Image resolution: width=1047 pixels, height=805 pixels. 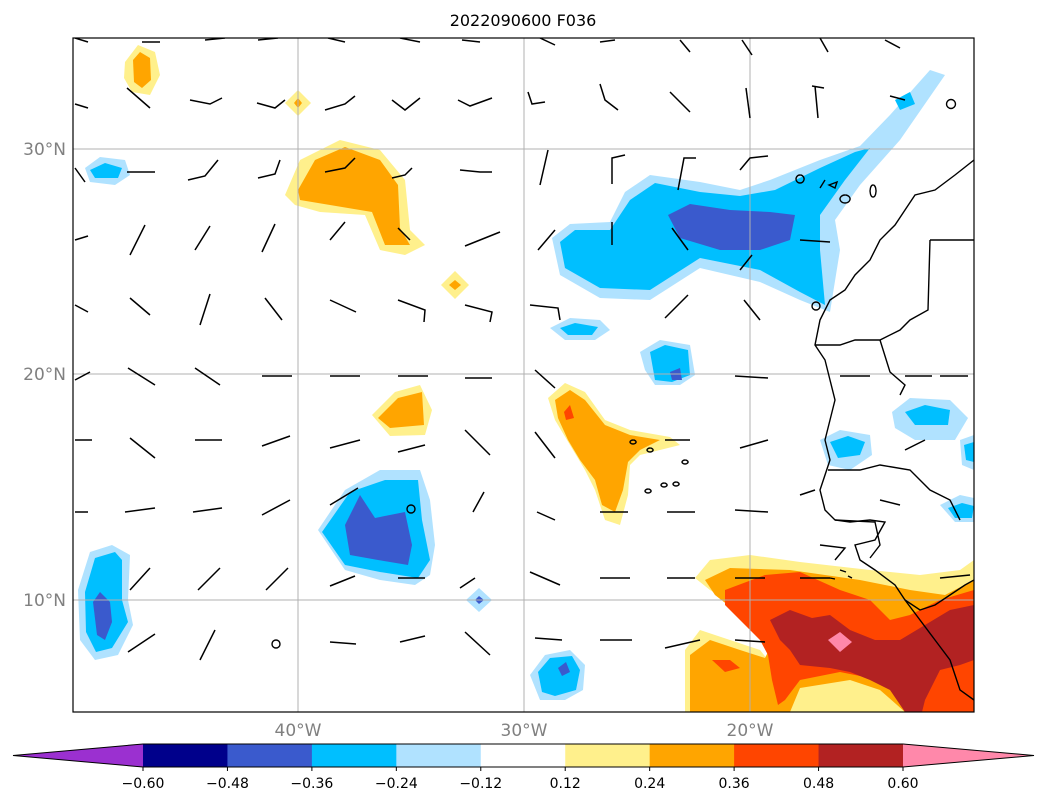 What do you see at coordinates (734, 784) in the screenshot?
I see `colorbar-tick-label: 0.36` at bounding box center [734, 784].